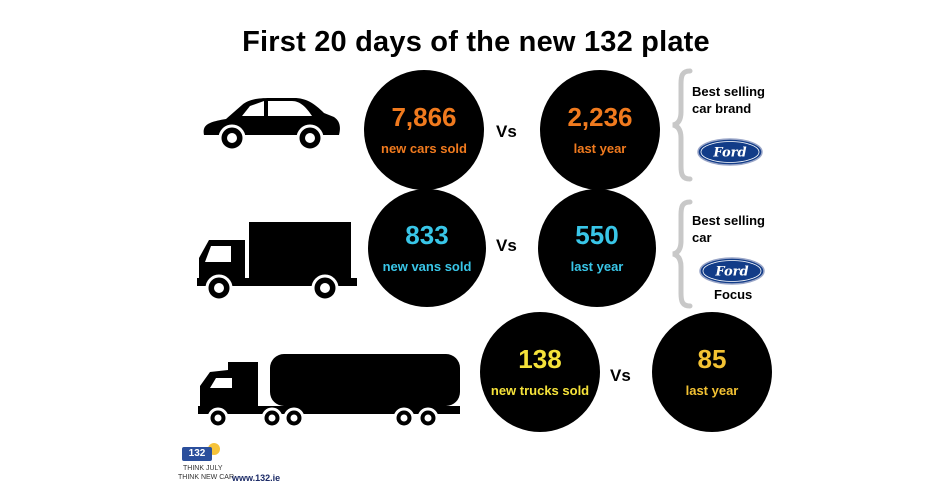 This screenshot has width=952, height=500. Describe the element at coordinates (256, 478) in the screenshot. I see `footer-url-link: www.132.ie` at that location.